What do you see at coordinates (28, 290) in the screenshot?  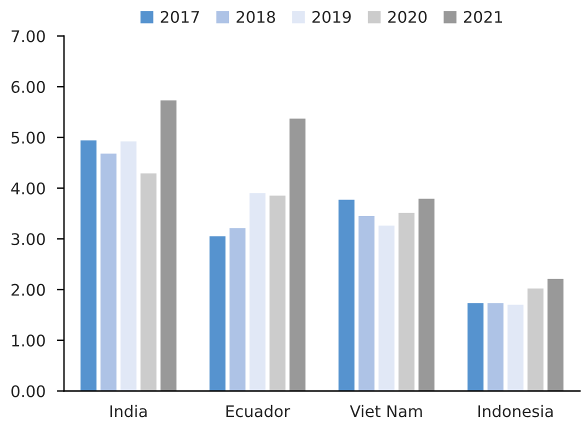 I see `y-tick-label: 2.00` at bounding box center [28, 290].